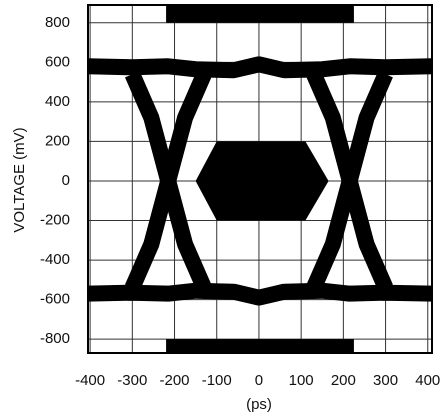 This screenshot has width=440, height=417. Describe the element at coordinates (301, 380) in the screenshot. I see `x-tick-label: 100` at that location.